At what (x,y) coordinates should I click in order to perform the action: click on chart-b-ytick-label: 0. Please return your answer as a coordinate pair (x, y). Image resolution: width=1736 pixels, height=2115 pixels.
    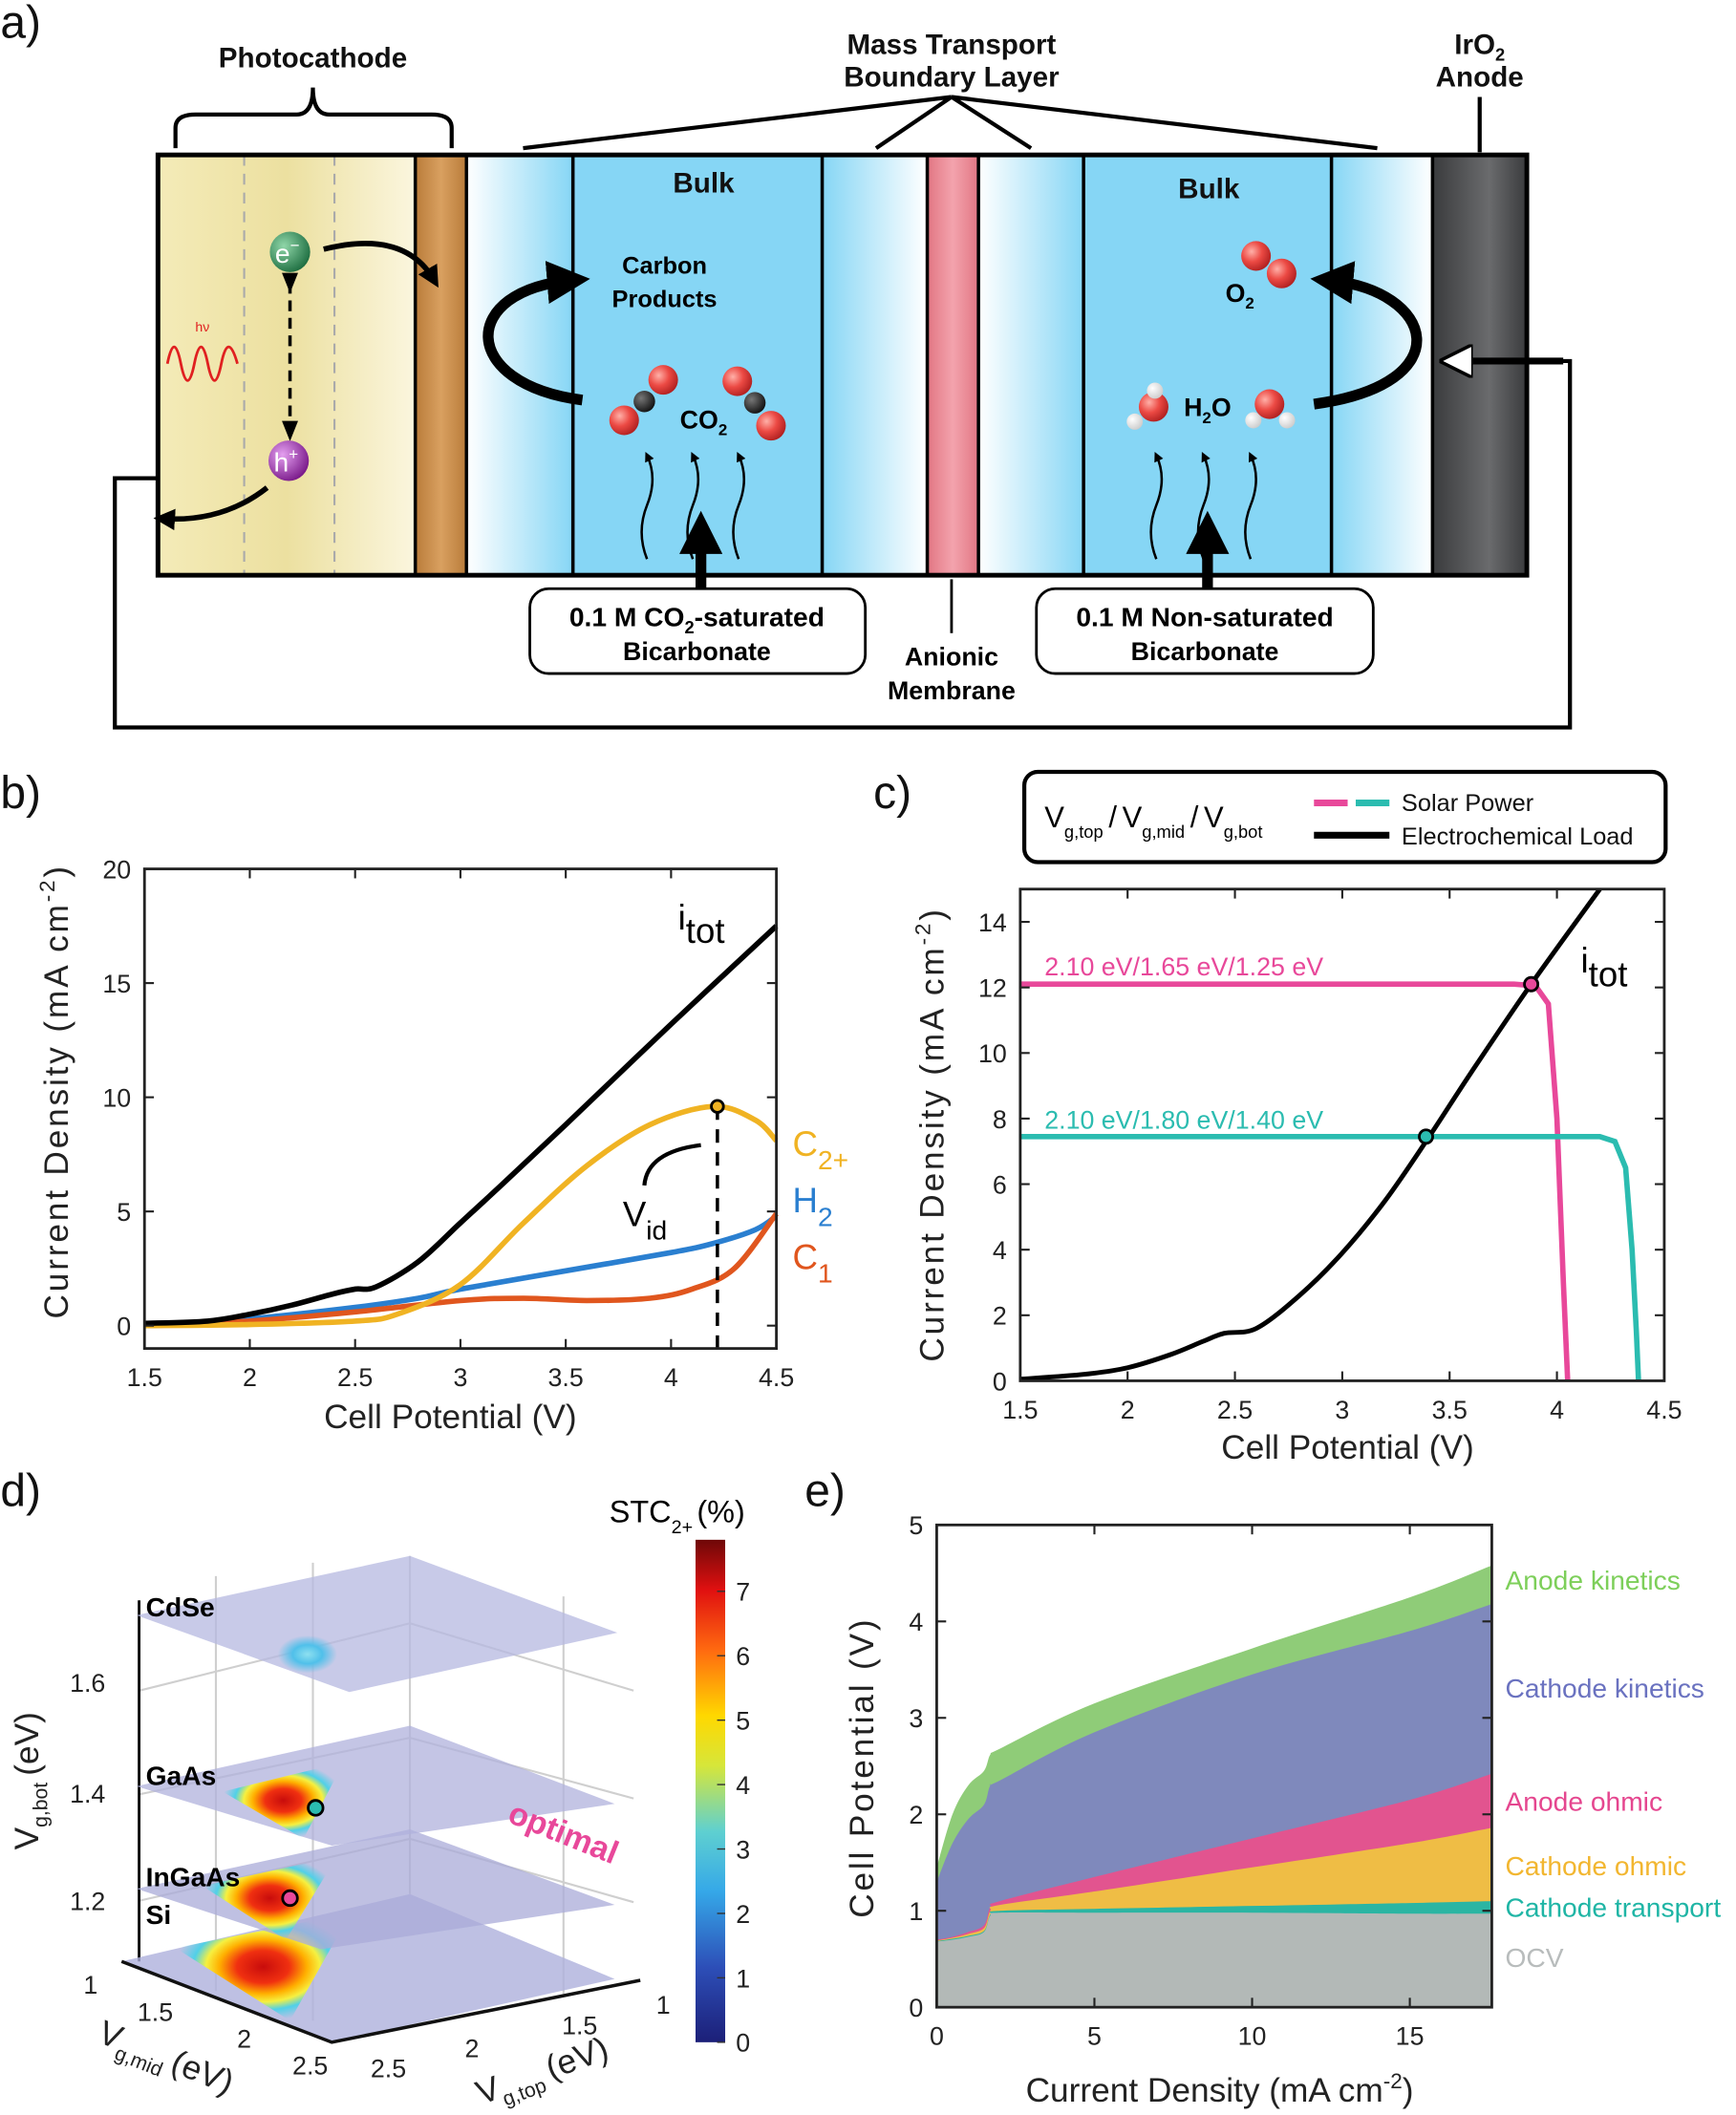
    Looking at the image, I should click on (124, 1327).